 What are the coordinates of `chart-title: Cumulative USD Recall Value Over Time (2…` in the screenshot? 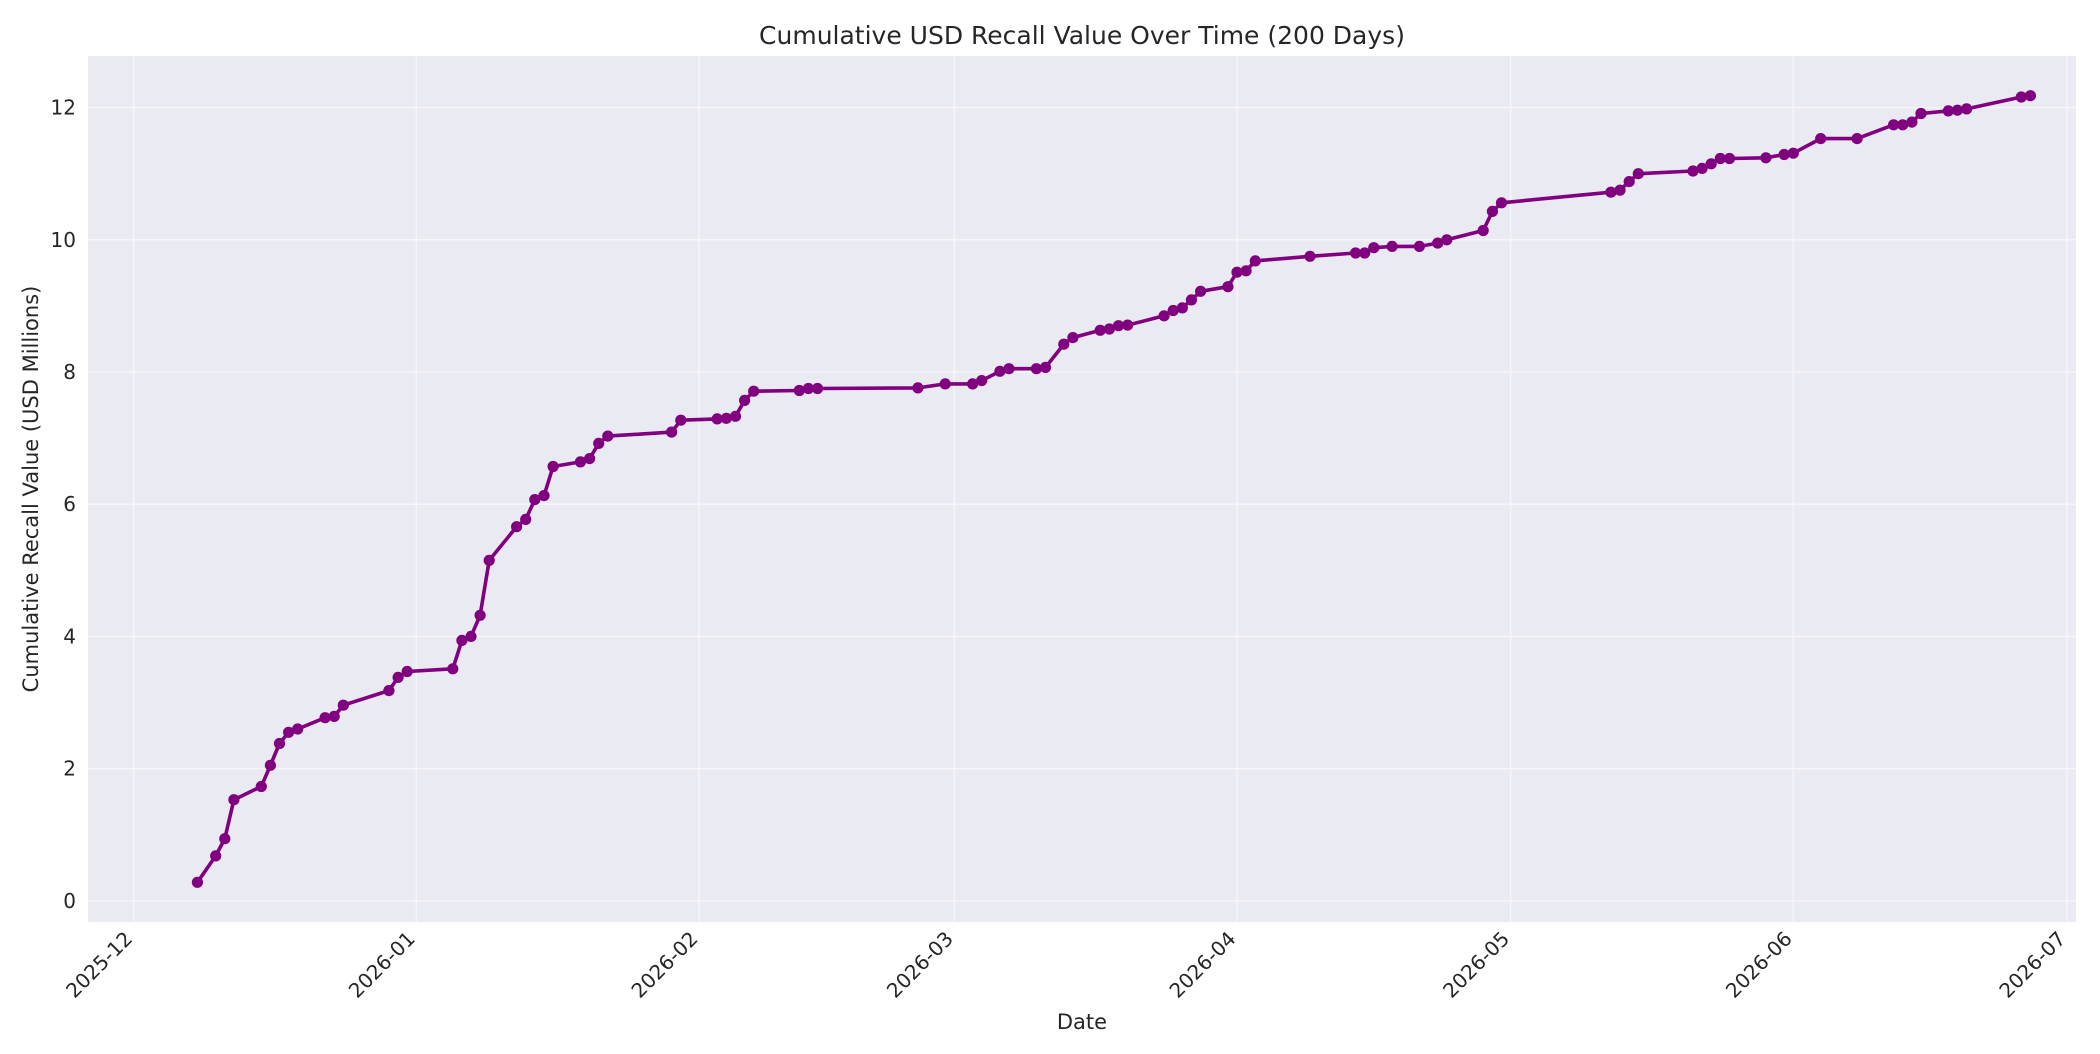 It's located at (1082, 35).